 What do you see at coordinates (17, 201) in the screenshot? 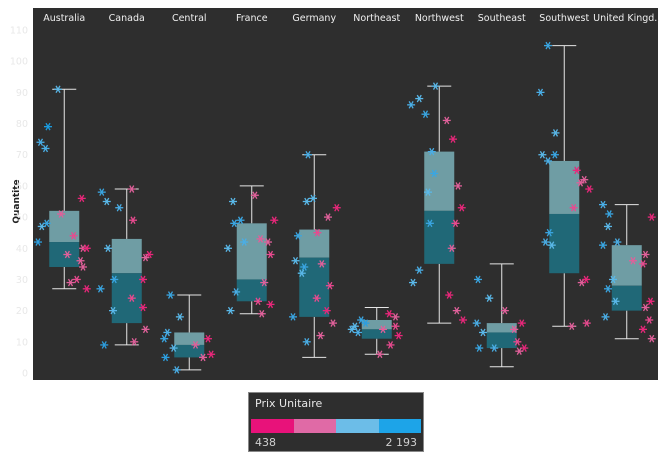
I see `y-axis-label: Quantite` at bounding box center [17, 201].